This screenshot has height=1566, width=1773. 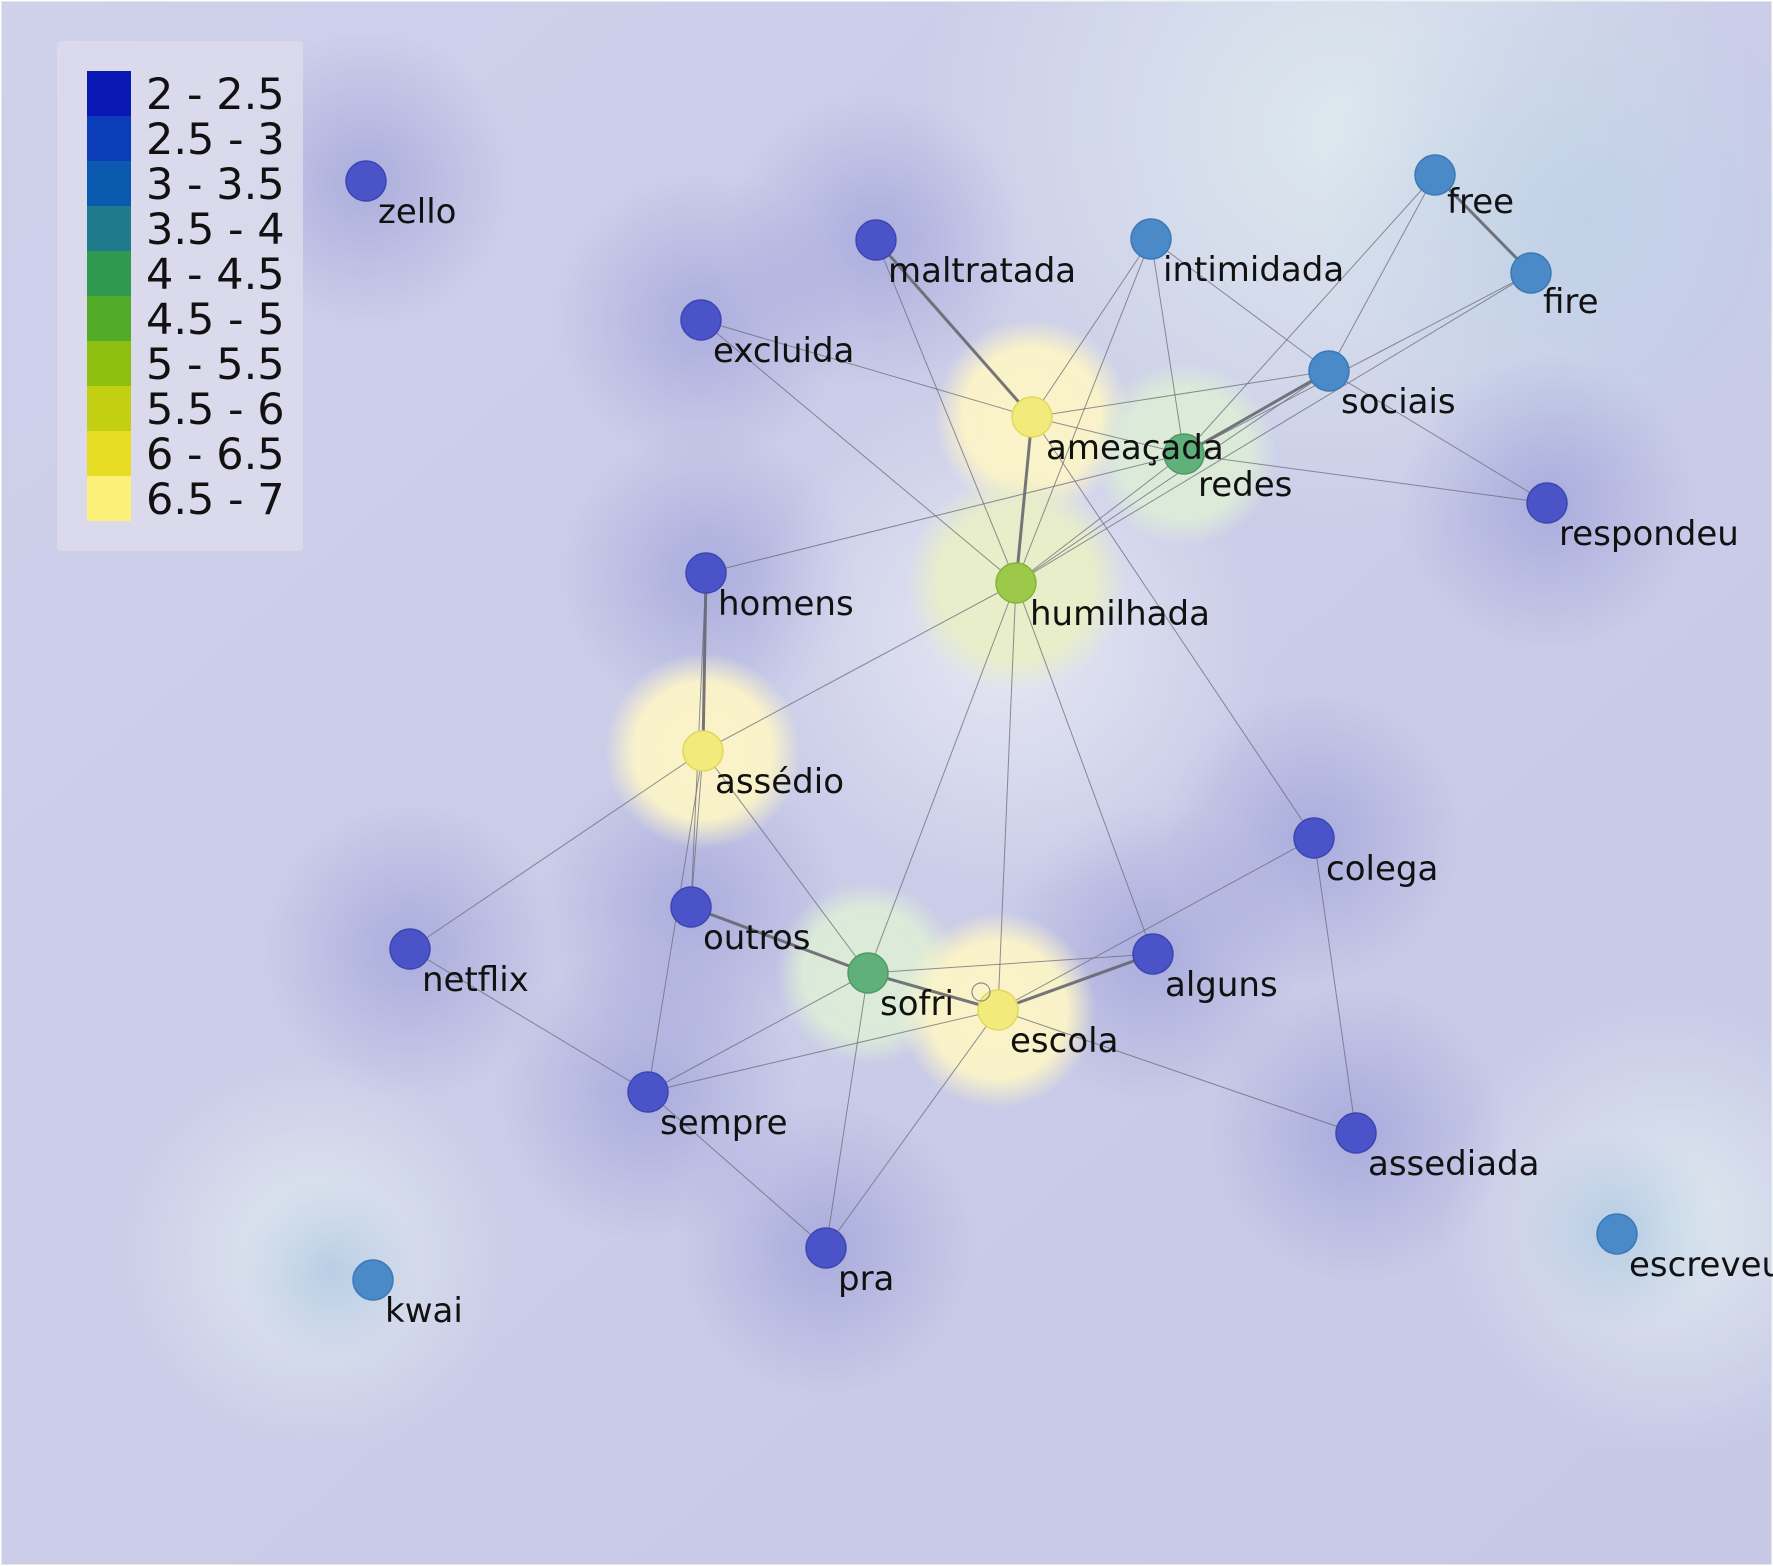 I want to click on node-outros, so click(x=691, y=907).